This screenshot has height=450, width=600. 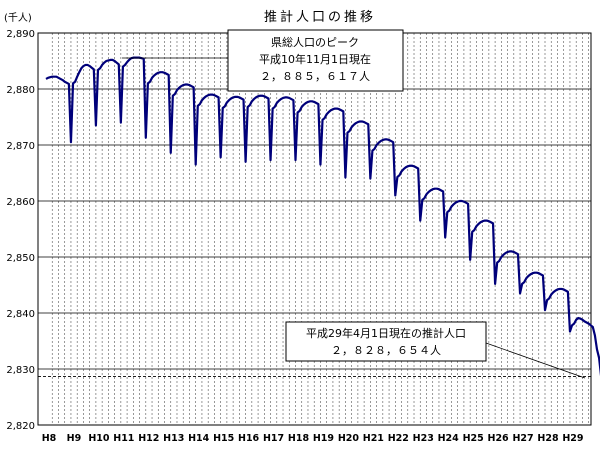 I want to click on x-tick-label: H8, so click(x=49, y=438).